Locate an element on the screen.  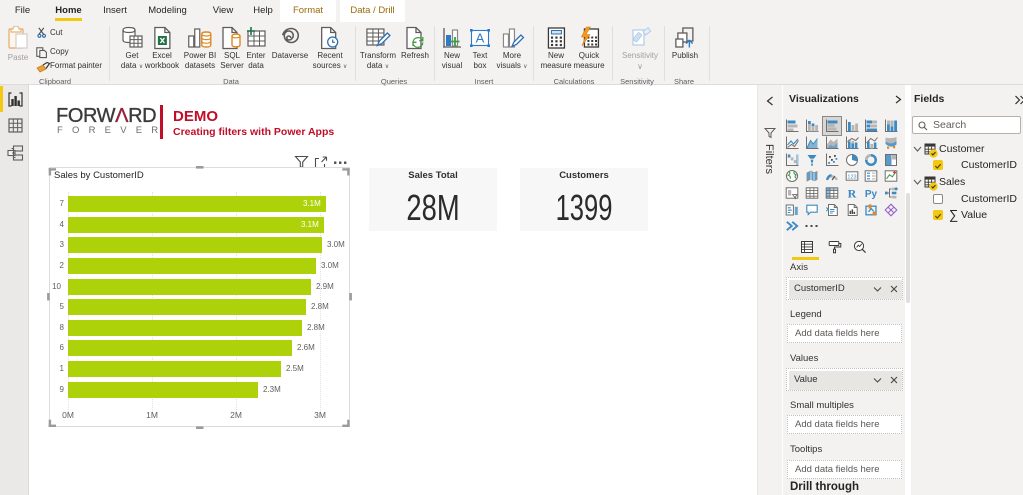
svg-text: 123 is located at coordinates (851, 177).